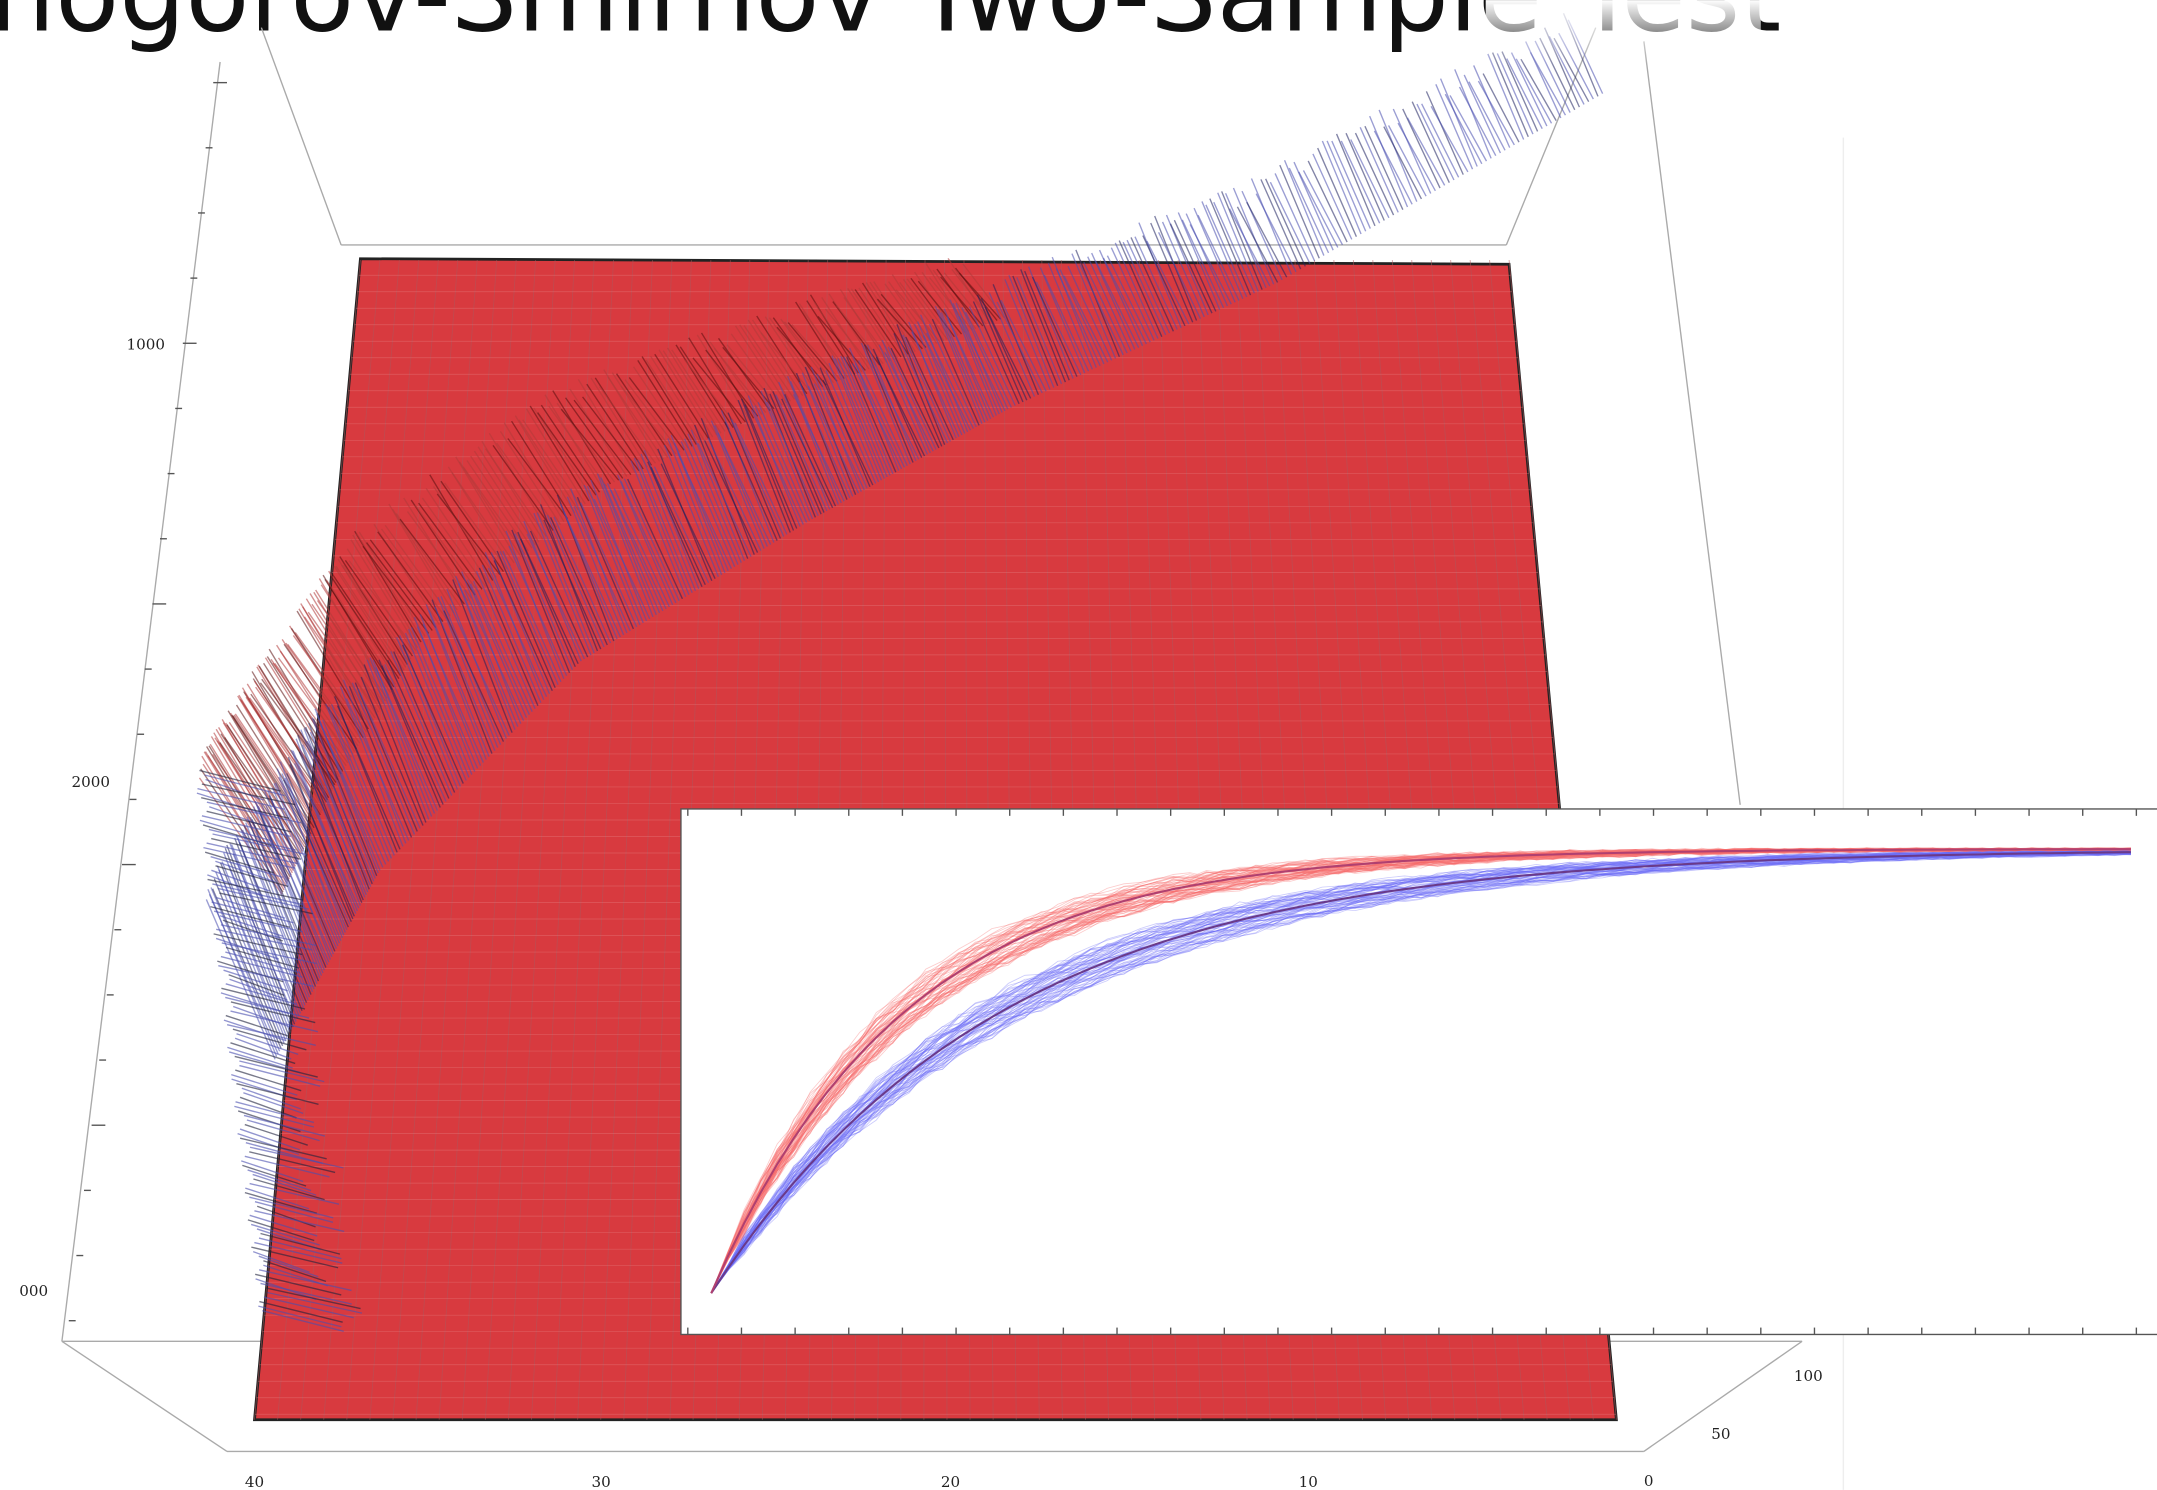  I want to click on fade, so click(1623, 83).